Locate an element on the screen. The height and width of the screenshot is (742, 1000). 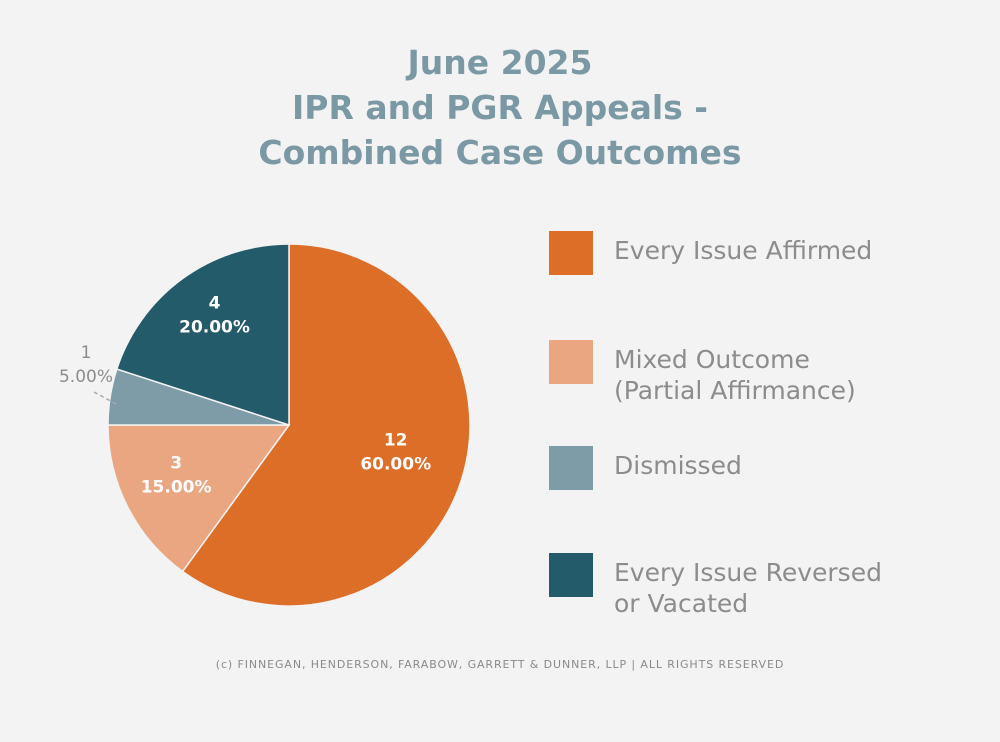
slice-value-label: 4 is located at coordinates (215, 303).